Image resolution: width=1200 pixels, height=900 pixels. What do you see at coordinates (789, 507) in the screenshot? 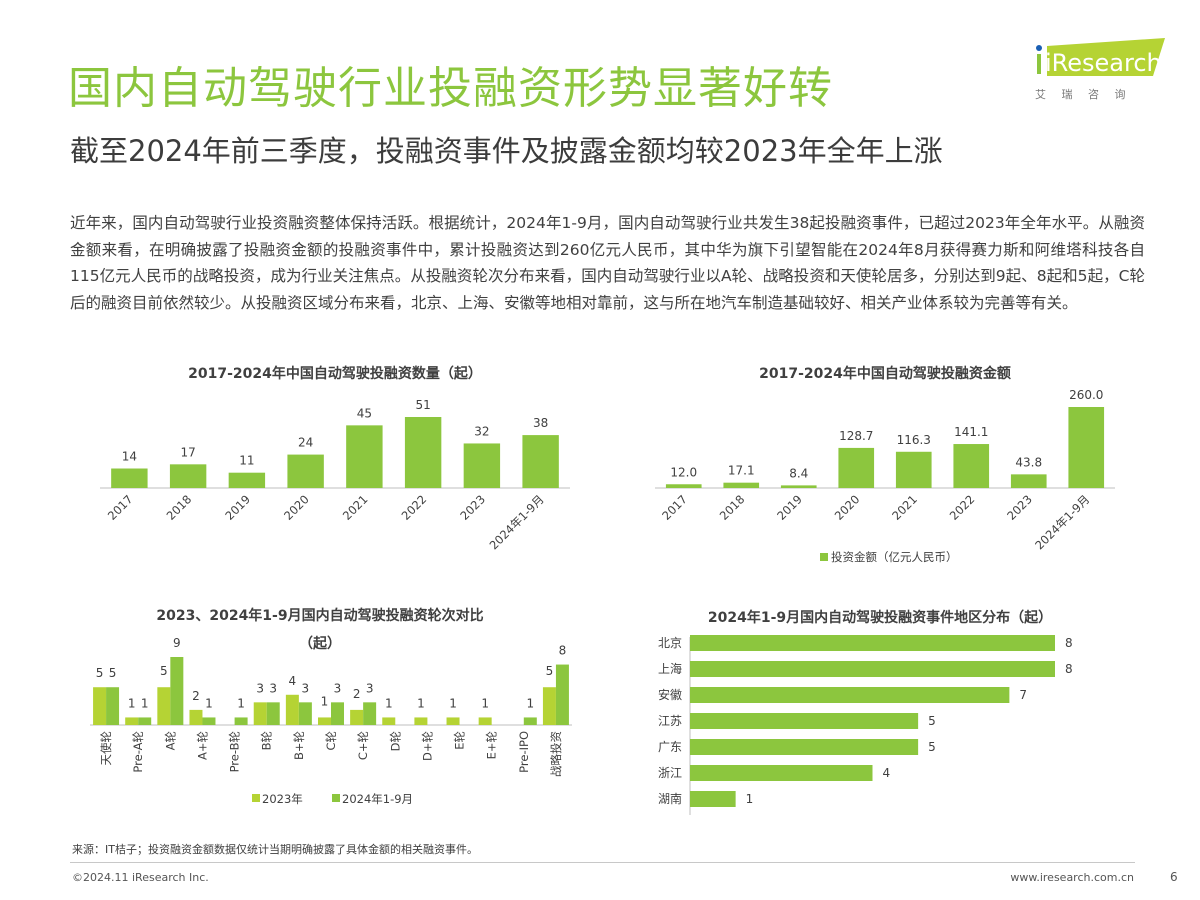
I see `tick-label: 2019` at bounding box center [789, 507].